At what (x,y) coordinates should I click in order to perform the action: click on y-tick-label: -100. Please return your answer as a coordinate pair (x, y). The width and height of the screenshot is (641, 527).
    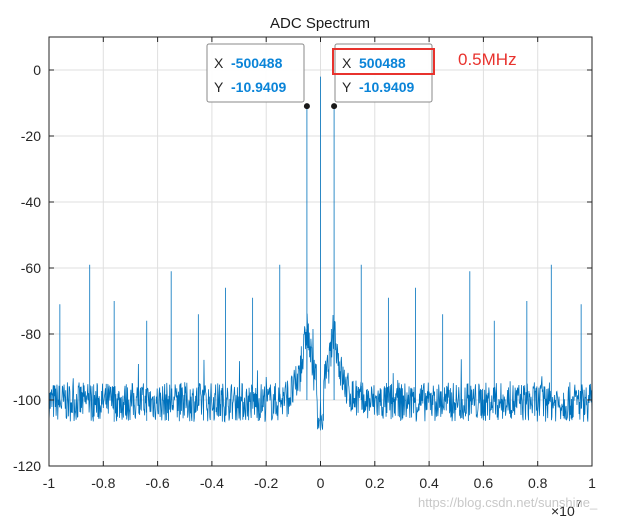
    Looking at the image, I should click on (27, 400).